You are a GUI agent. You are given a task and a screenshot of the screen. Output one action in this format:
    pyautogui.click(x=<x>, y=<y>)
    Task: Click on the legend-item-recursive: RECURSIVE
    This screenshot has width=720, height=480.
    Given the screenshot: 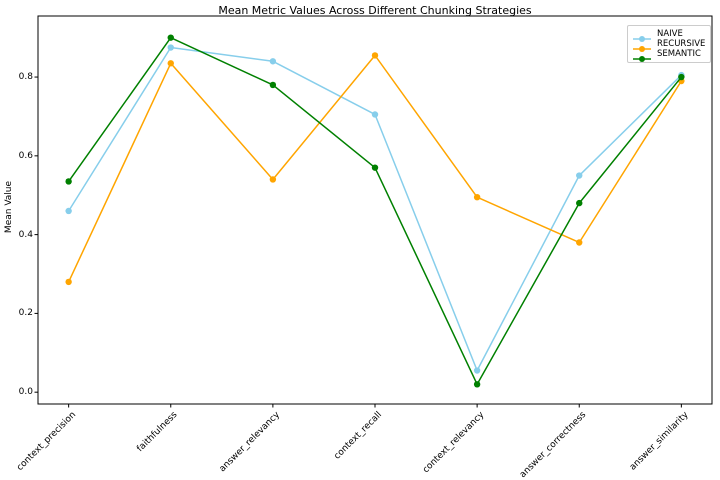 What is the action you would take?
    pyautogui.click(x=669, y=45)
    